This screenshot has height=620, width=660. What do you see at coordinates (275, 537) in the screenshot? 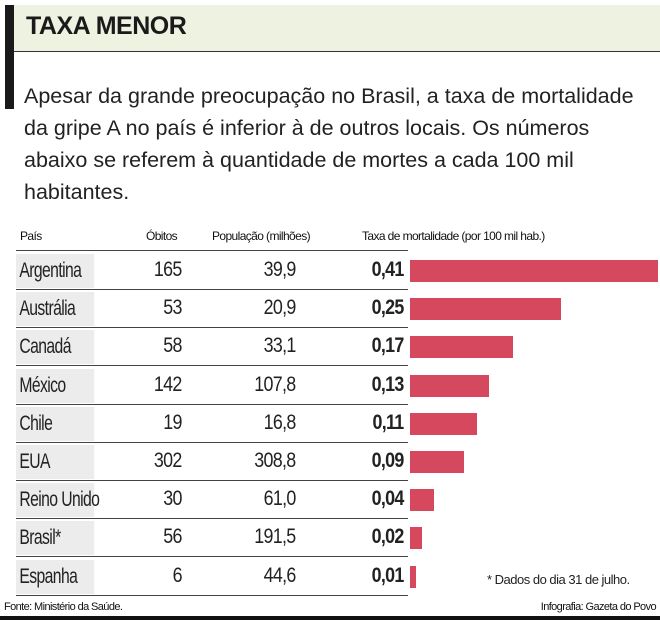
I see `population-value: 191,5` at bounding box center [275, 537].